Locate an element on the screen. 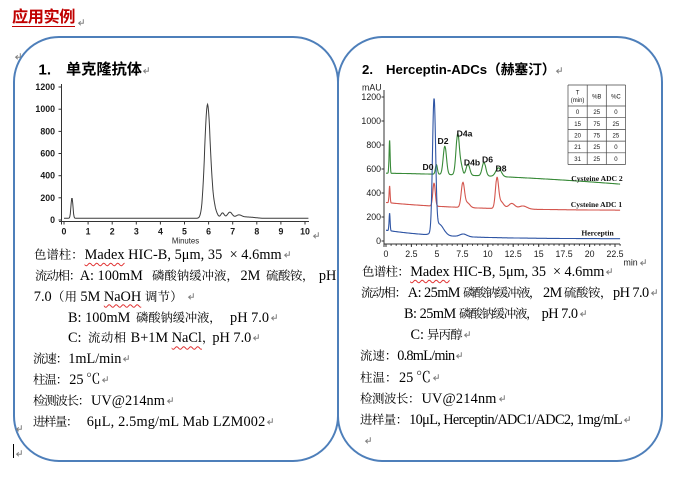 This screenshot has width=687, height=477. svg-text: 17.5 is located at coordinates (564, 254).